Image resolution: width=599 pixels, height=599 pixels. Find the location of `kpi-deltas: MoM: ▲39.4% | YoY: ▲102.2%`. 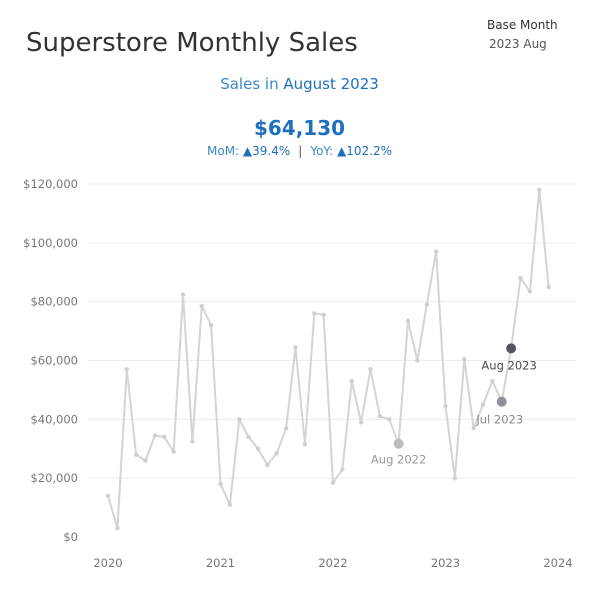

kpi-deltas: MoM: ▲39.4% | YoY: ▲102.2% is located at coordinates (299, 151).